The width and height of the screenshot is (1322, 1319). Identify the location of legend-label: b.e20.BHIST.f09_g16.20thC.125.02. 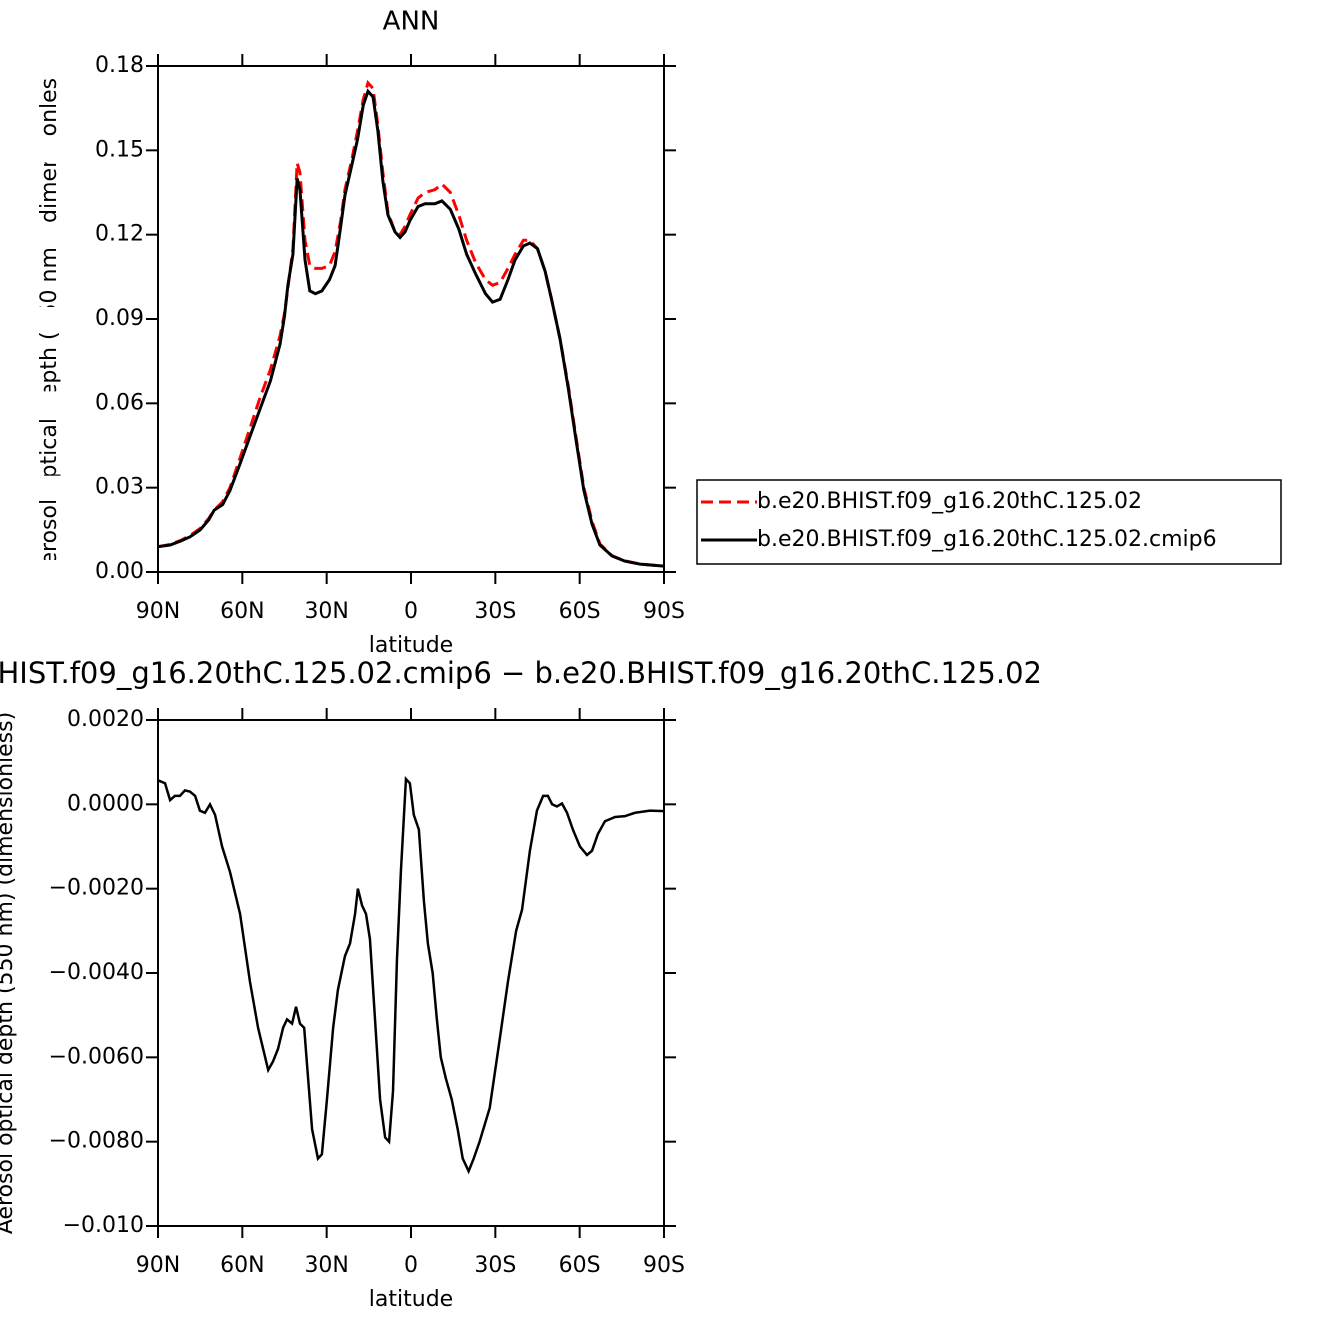
(949, 501).